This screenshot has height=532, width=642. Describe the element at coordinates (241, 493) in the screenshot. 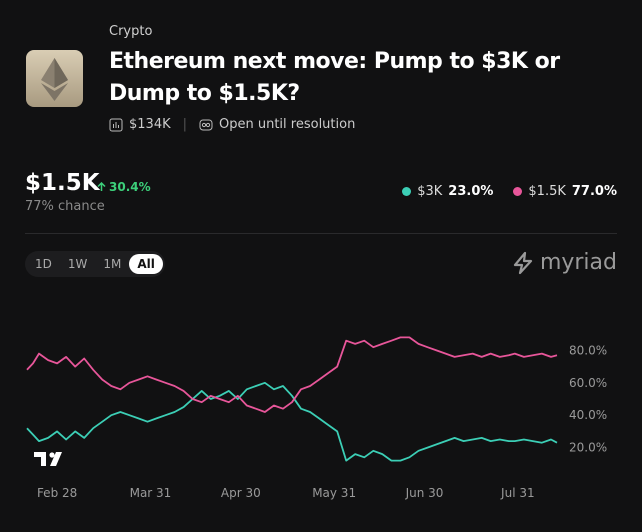

I see `x-tick-label: Apr 30` at that location.